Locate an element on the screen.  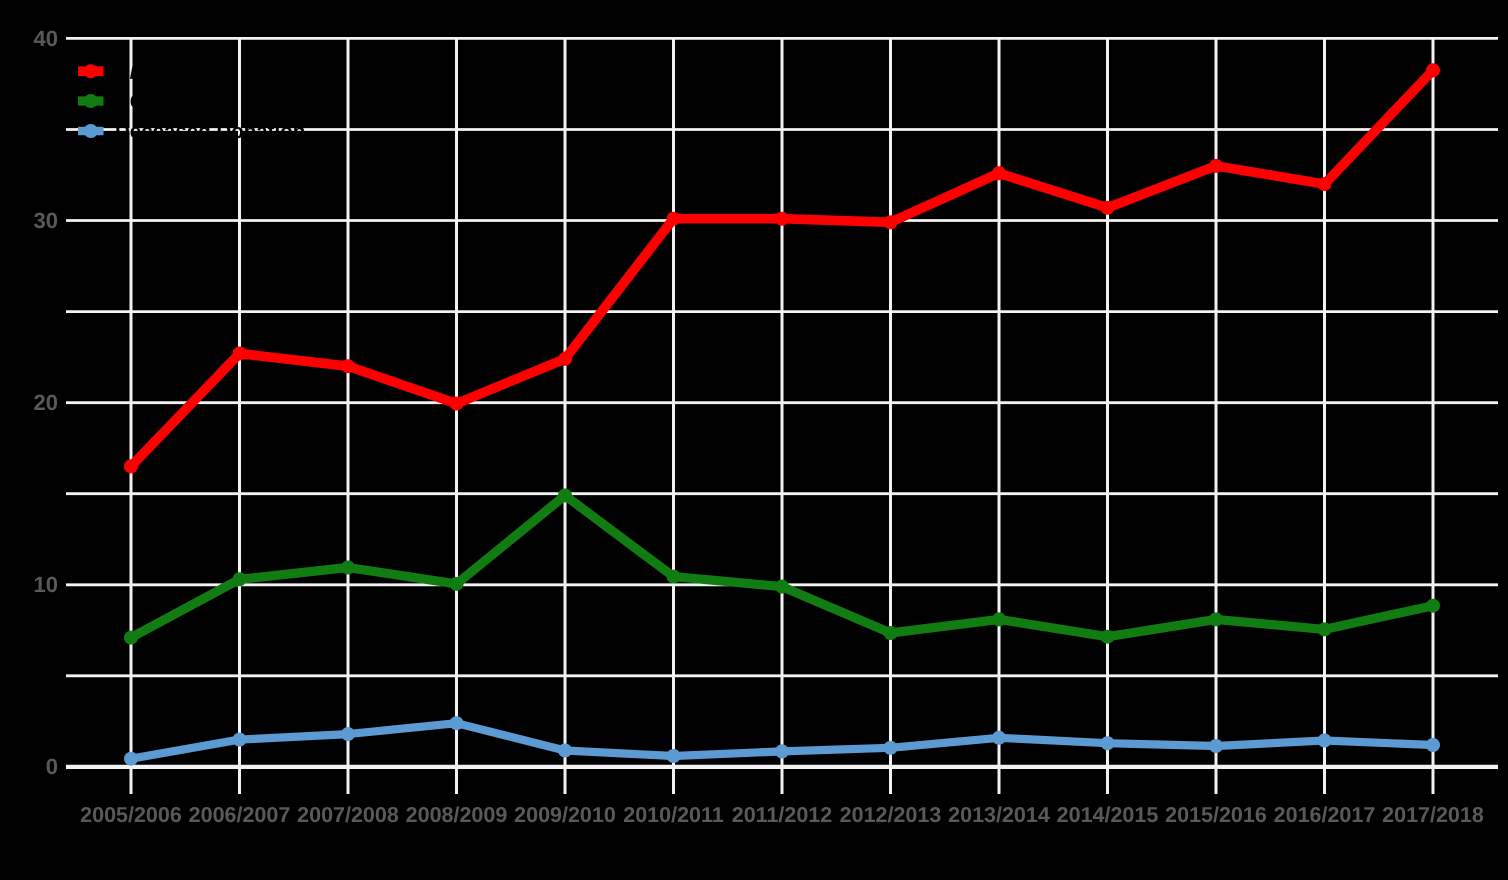
svg-text: 40 is located at coordinates (46, 38).